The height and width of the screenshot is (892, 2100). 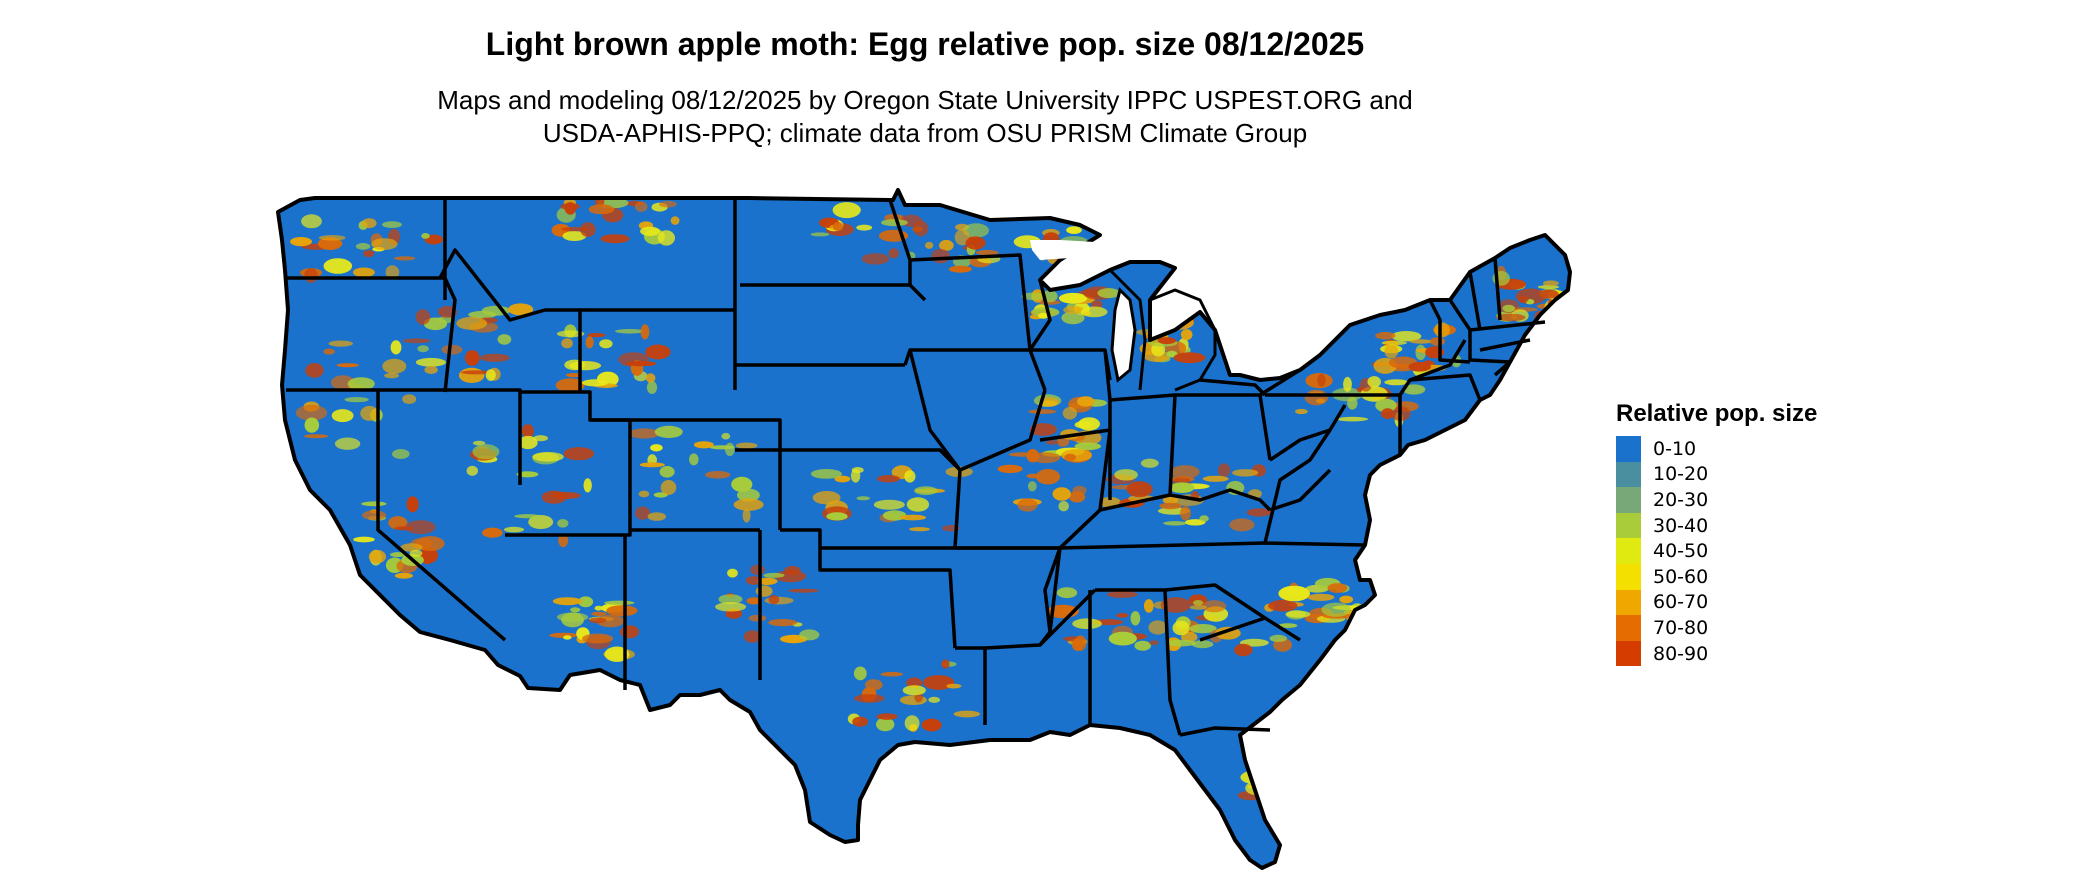 What do you see at coordinates (1716, 525) in the screenshot?
I see `legend-item: 30-40` at bounding box center [1716, 525].